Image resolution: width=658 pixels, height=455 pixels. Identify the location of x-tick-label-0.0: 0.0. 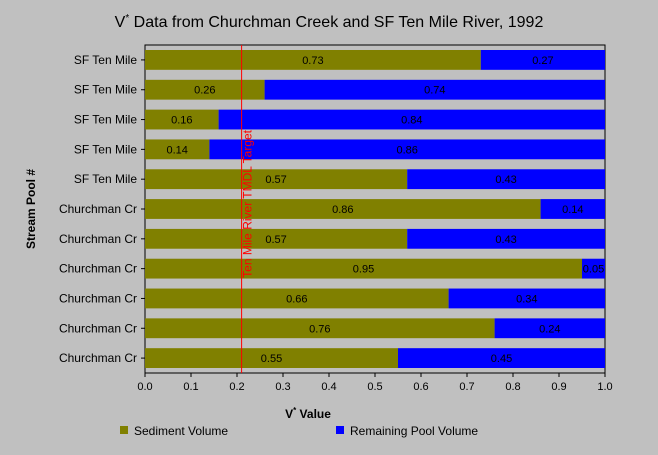
(144, 387).